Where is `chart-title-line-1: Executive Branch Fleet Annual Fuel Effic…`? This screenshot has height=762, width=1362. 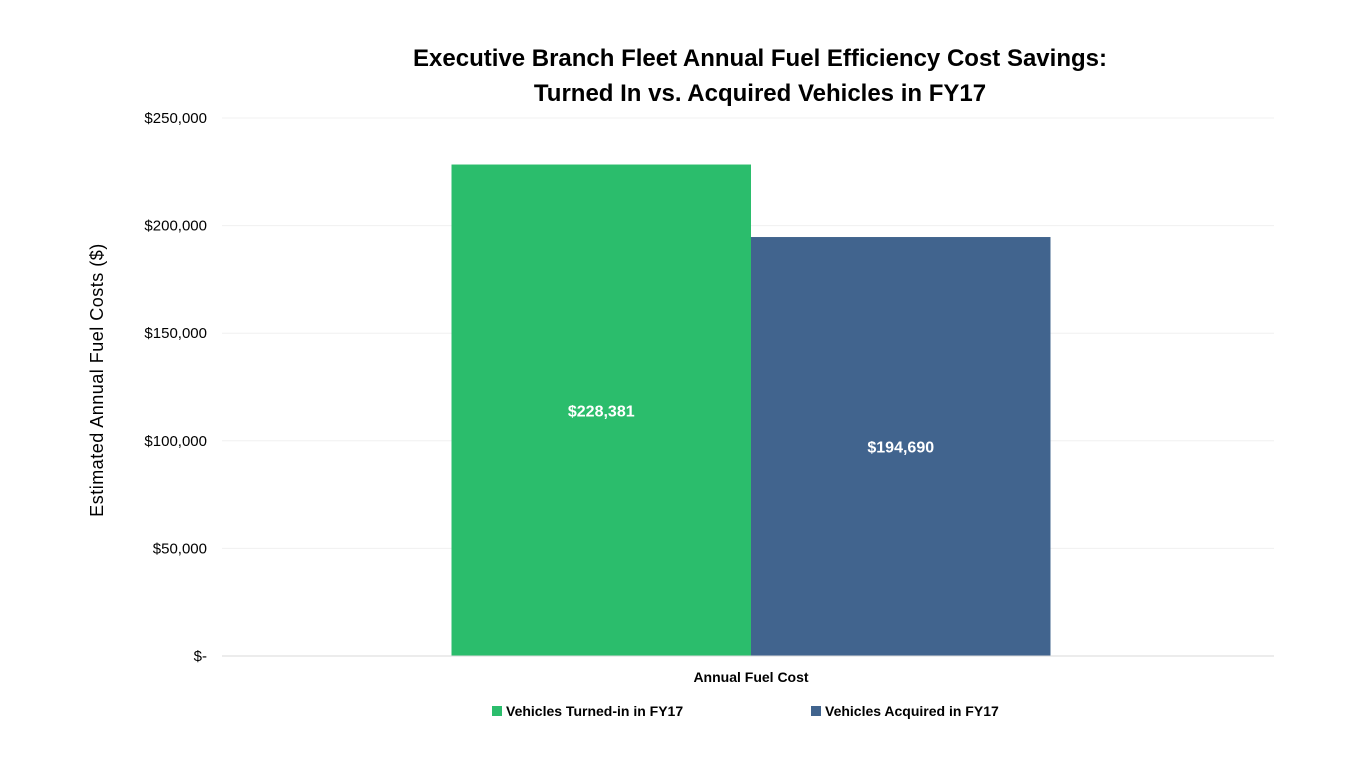
chart-title-line-1: Executive Branch Fleet Annual Fuel Effic… is located at coordinates (760, 58).